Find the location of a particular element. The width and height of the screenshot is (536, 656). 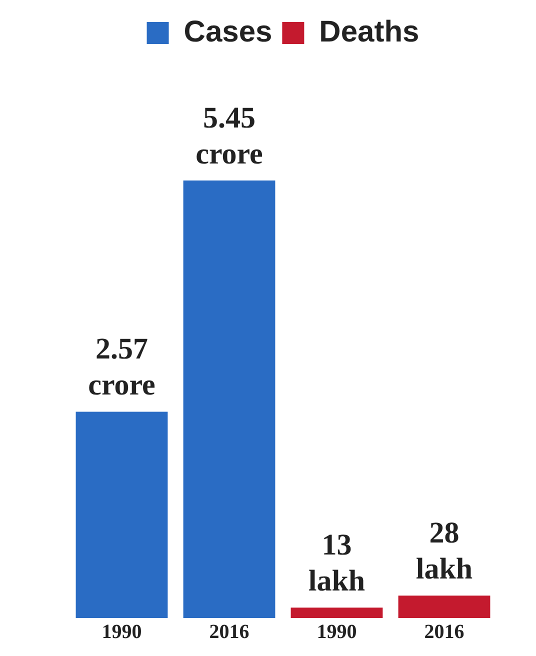

data-label: 5.45 crore is located at coordinates (229, 135).